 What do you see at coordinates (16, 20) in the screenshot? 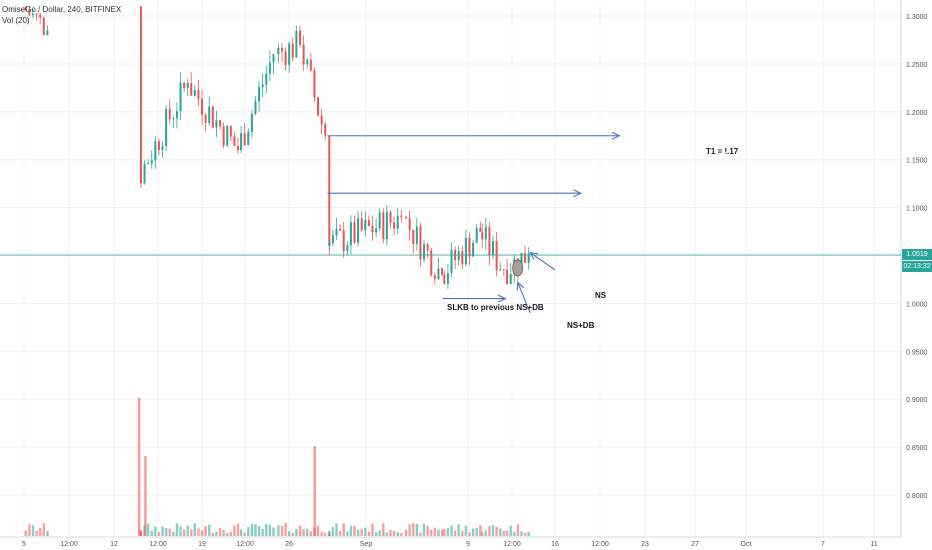
I see `volume-title: Vol (20)` at bounding box center [16, 20].